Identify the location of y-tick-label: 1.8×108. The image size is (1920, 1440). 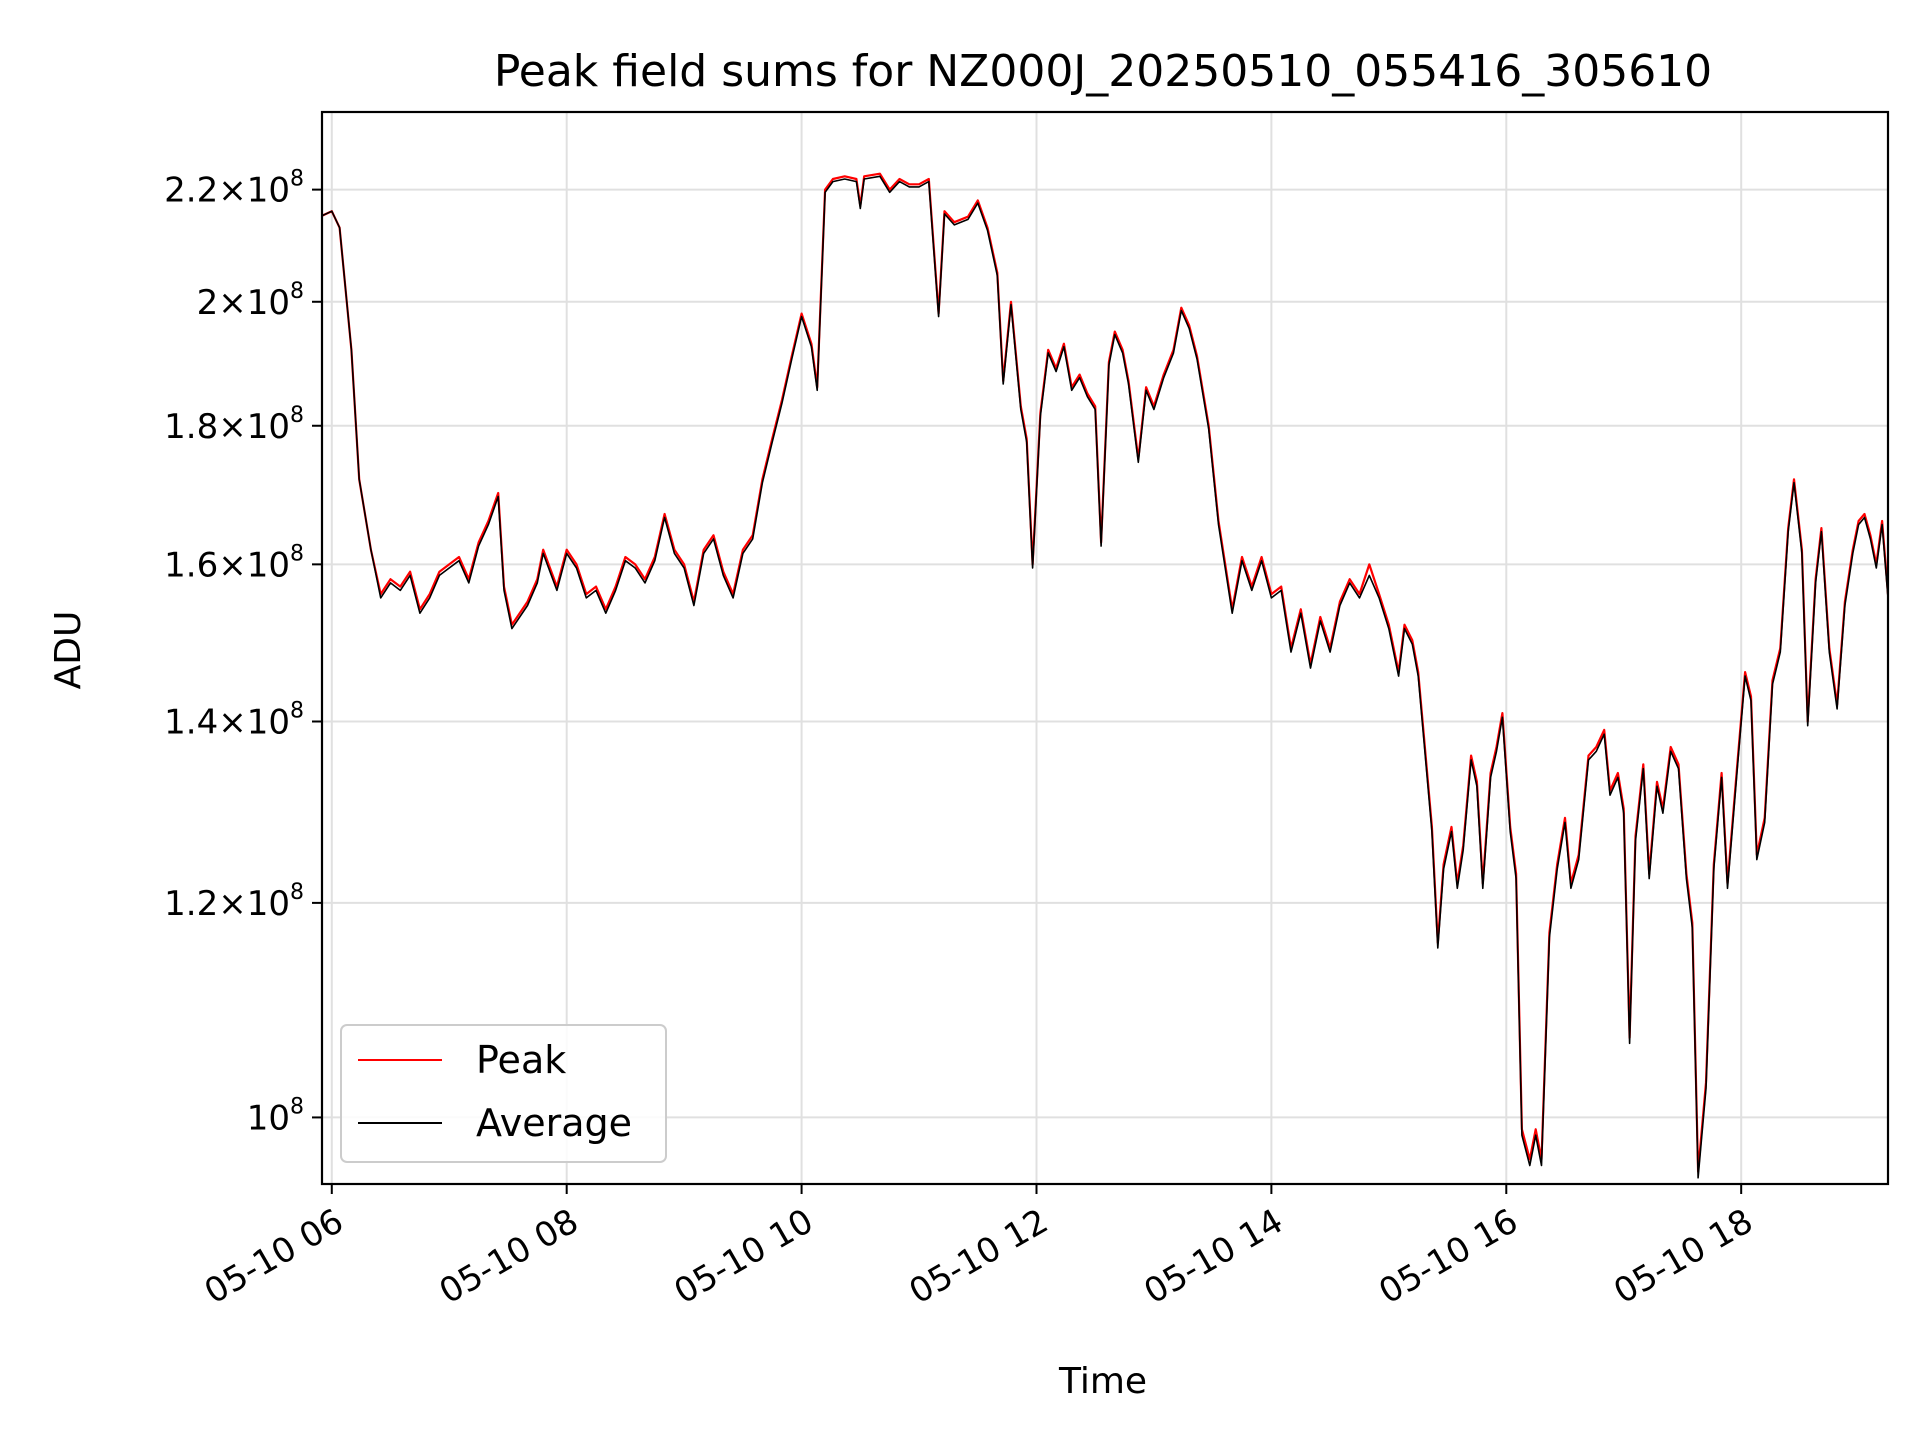
(234, 425).